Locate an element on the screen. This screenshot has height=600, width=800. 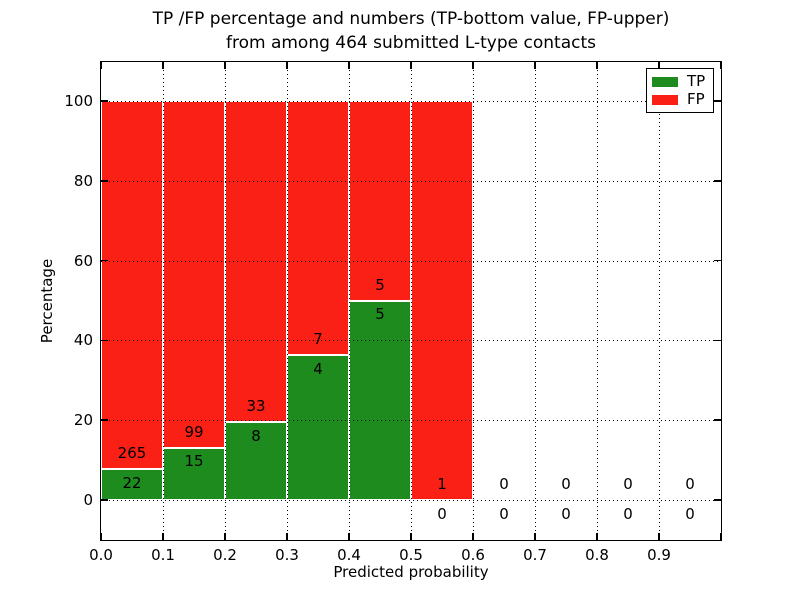
bar-fp-count-label: 5 is located at coordinates (380, 284).